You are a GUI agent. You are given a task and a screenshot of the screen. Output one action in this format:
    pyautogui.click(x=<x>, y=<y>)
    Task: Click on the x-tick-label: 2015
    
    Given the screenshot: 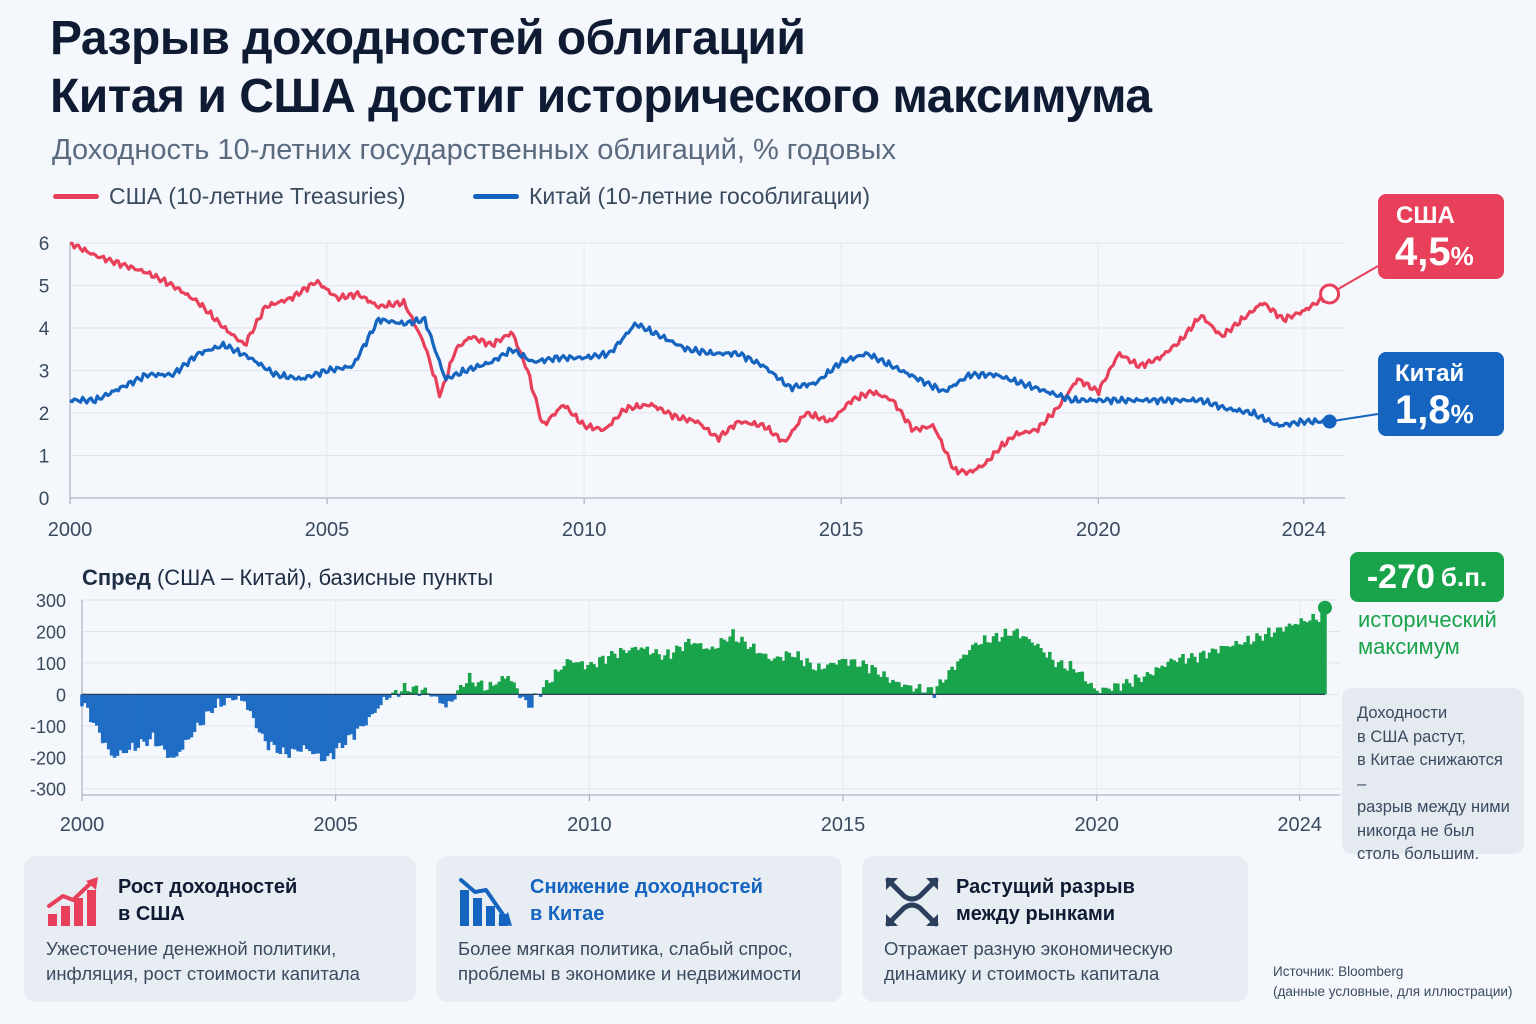 What is the action you would take?
    pyautogui.click(x=841, y=530)
    